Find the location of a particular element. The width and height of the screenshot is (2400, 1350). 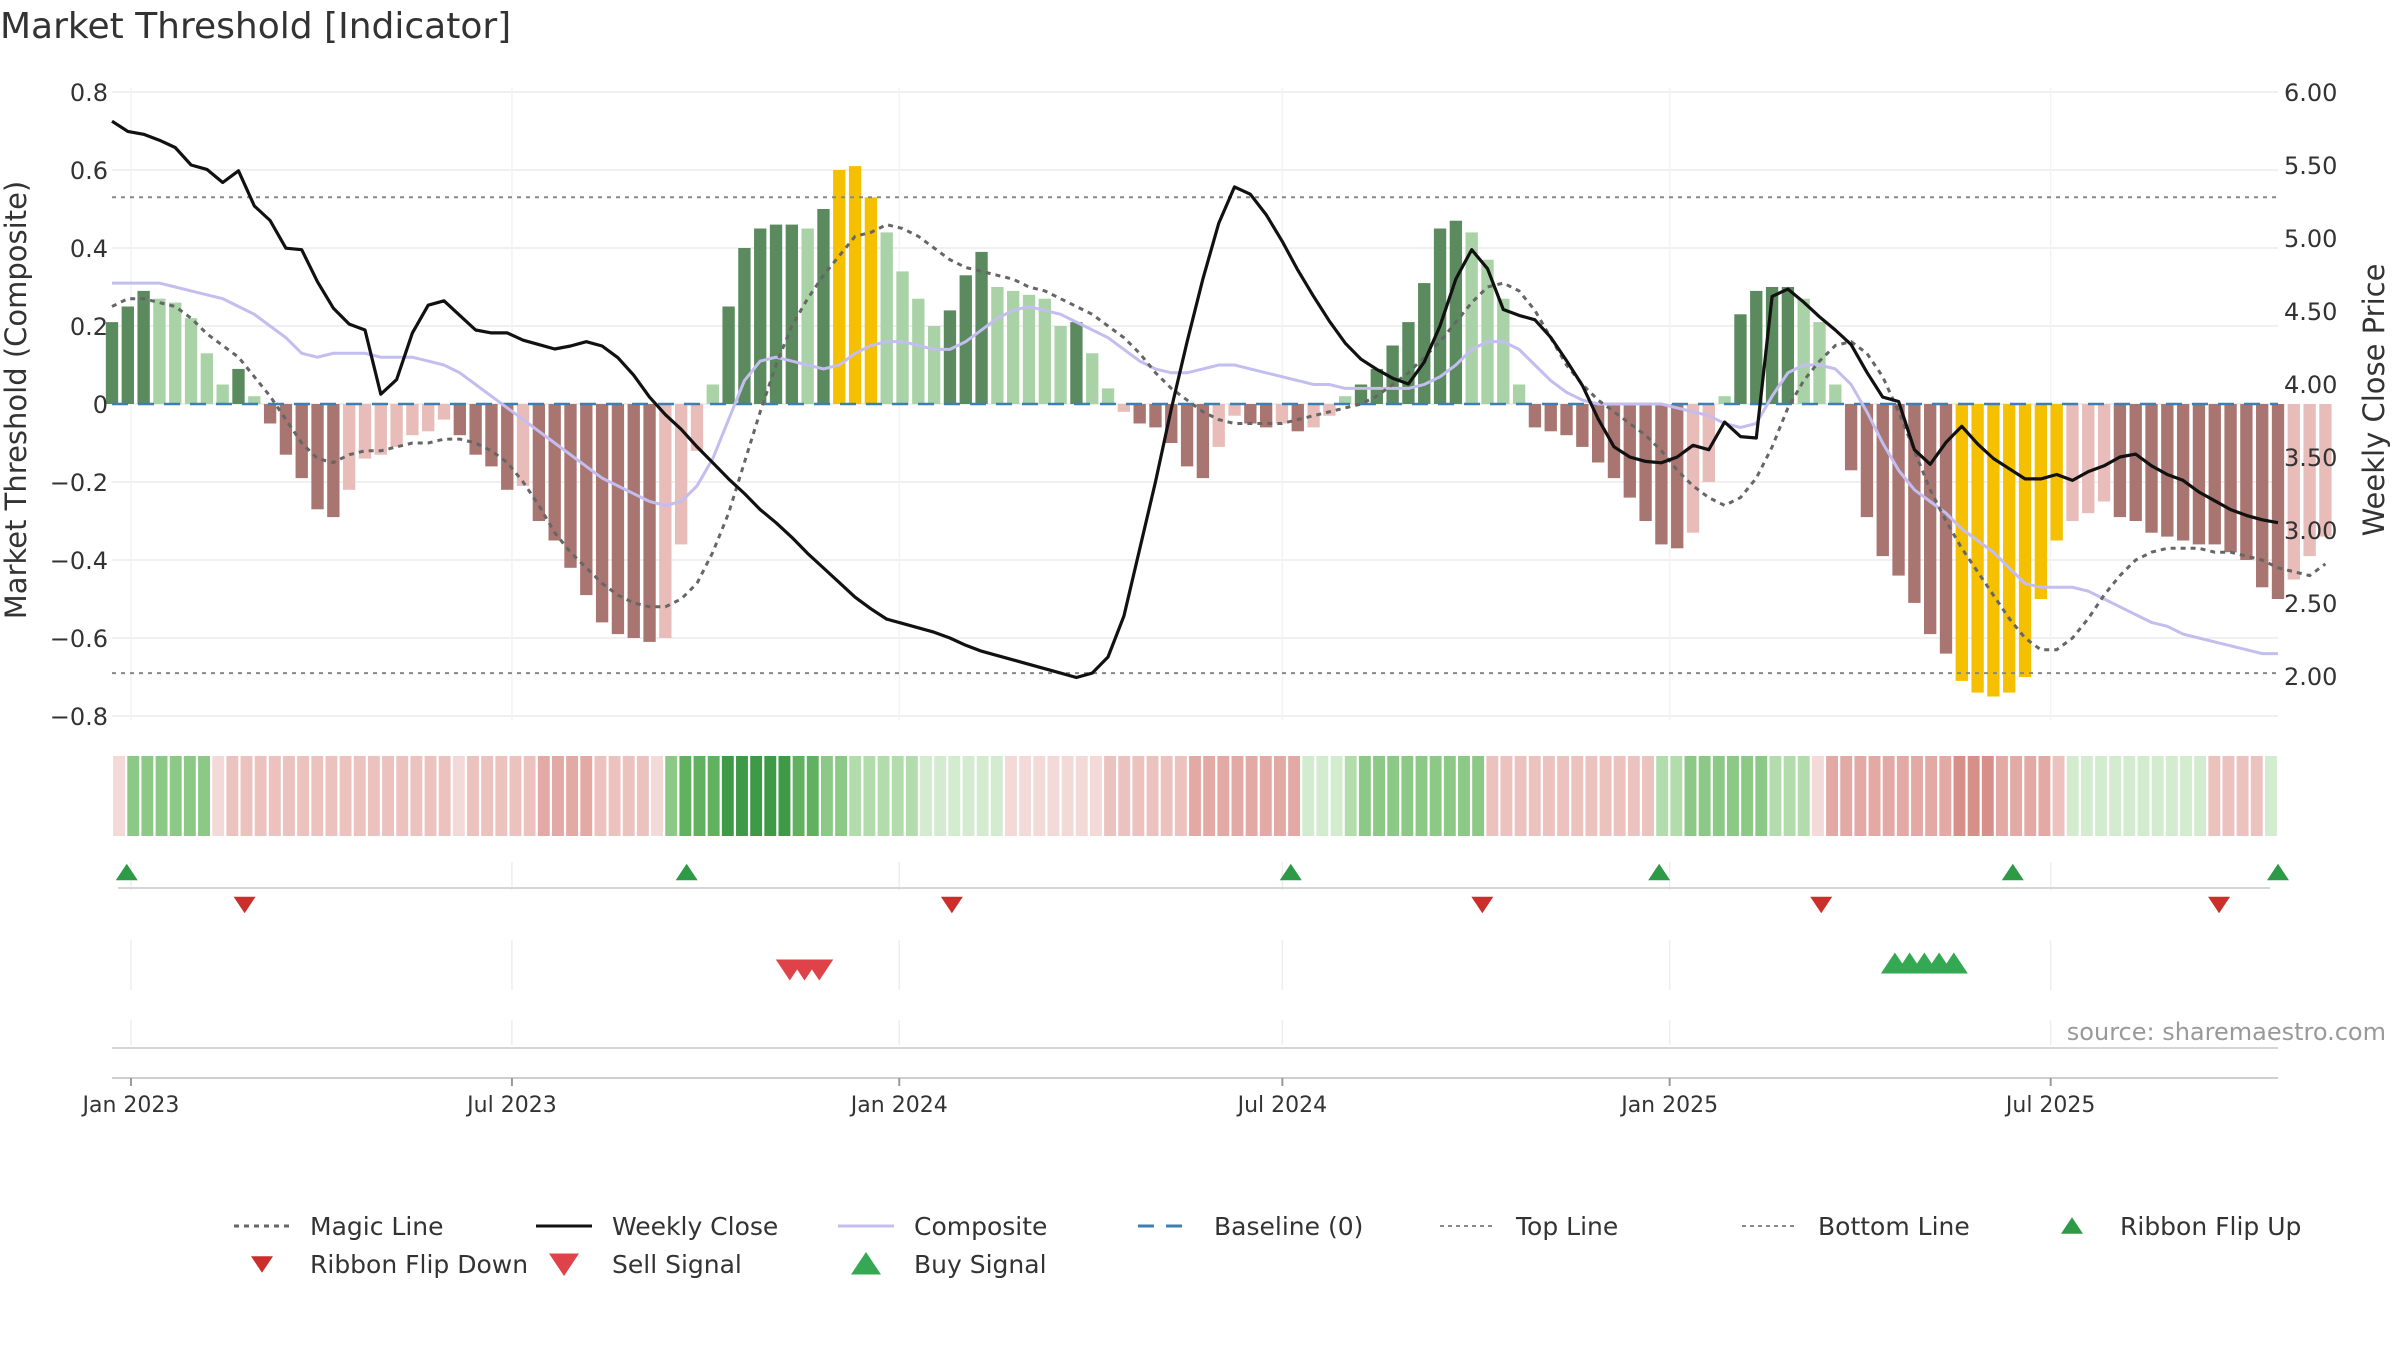

y2-tick-label: 6.00 is located at coordinates (2310, 93).